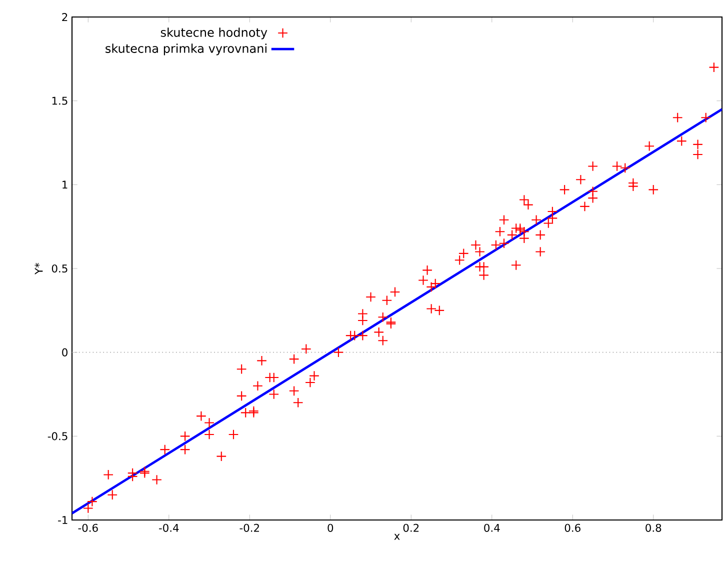 The image size is (724, 561). Describe the element at coordinates (572, 528) in the screenshot. I see `x-tick-label: 0.6` at that location.